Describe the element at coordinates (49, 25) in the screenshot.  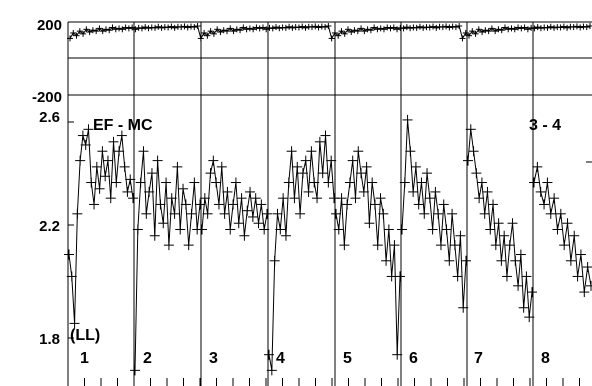
I see `top-y-tick-200: 200` at that location.